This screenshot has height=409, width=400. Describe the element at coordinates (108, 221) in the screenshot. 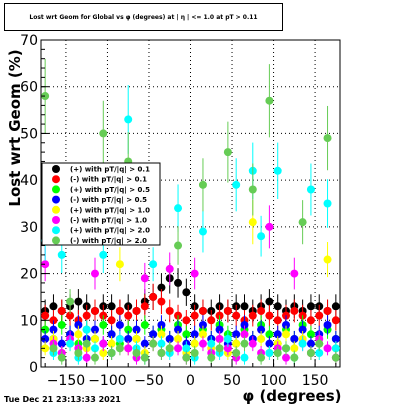

I see `legend-label: (-) with pT/|q| > 1.0` at that location.